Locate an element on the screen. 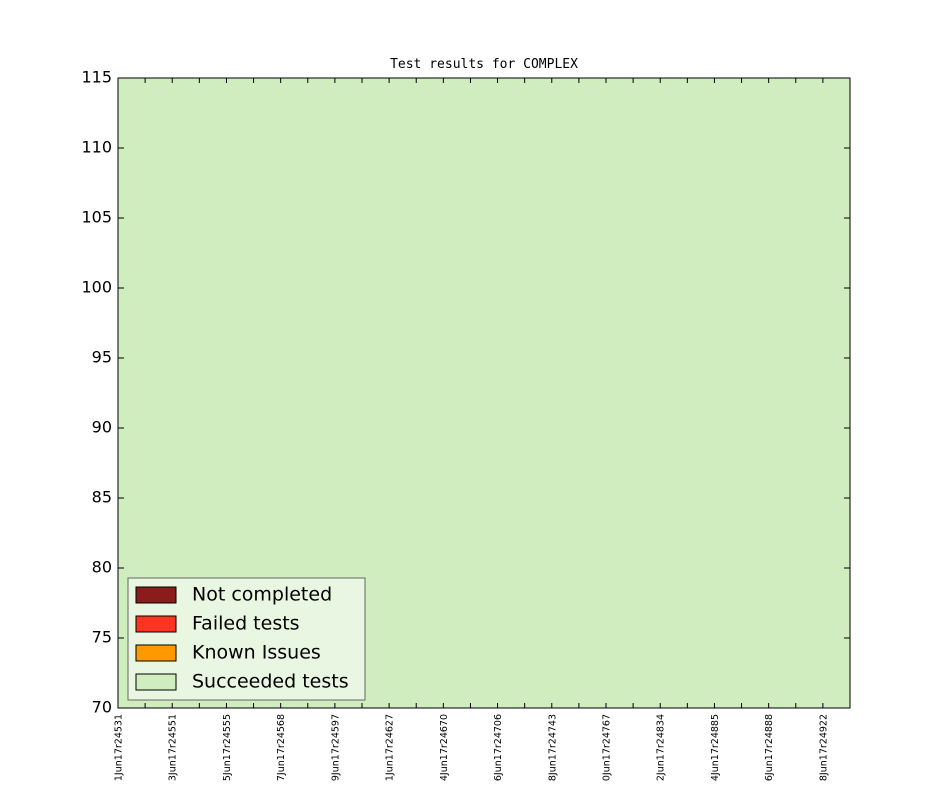 The width and height of the screenshot is (944, 787). y-tick-label: 70 is located at coordinates (102, 707).